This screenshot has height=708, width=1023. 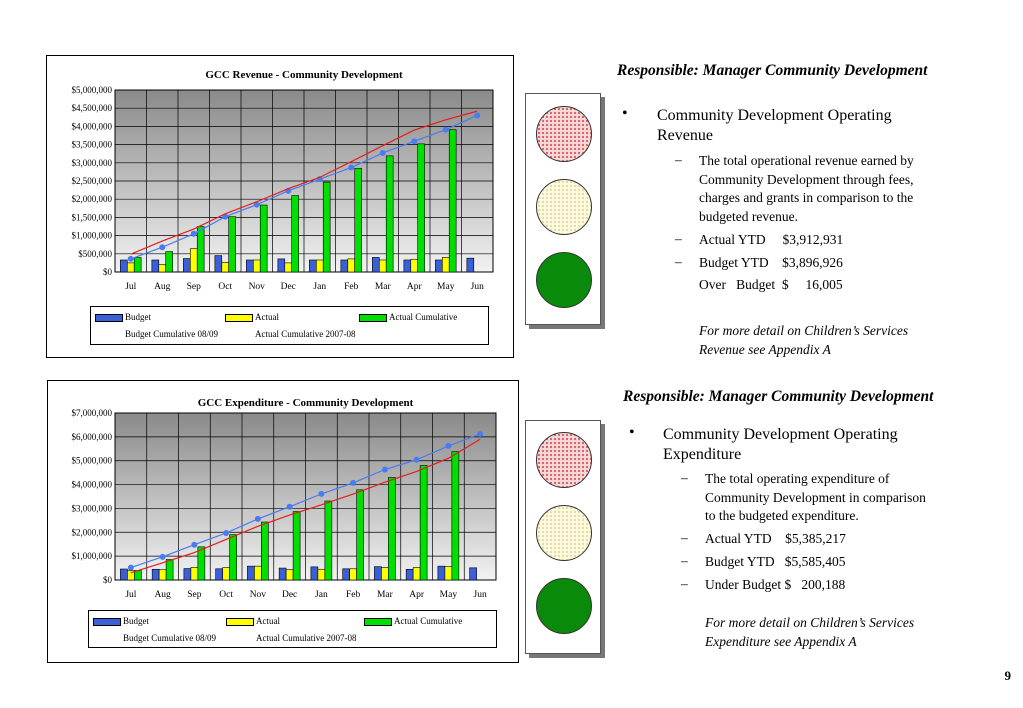 What do you see at coordinates (782, 515) in the screenshot?
I see `desc-line: to the budgeted expenditure.` at bounding box center [782, 515].